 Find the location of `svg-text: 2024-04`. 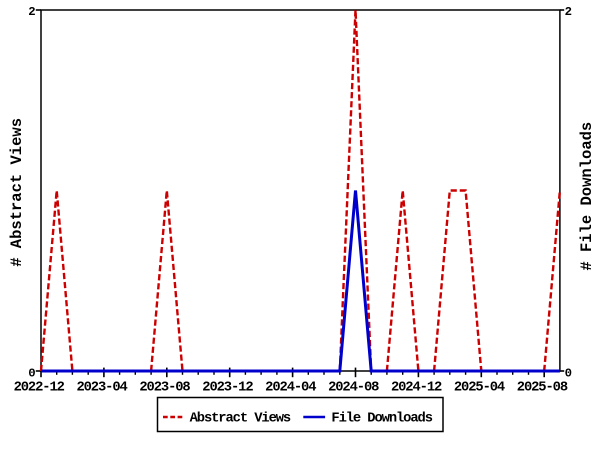

svg-text: 2024-04 is located at coordinates (290, 387).